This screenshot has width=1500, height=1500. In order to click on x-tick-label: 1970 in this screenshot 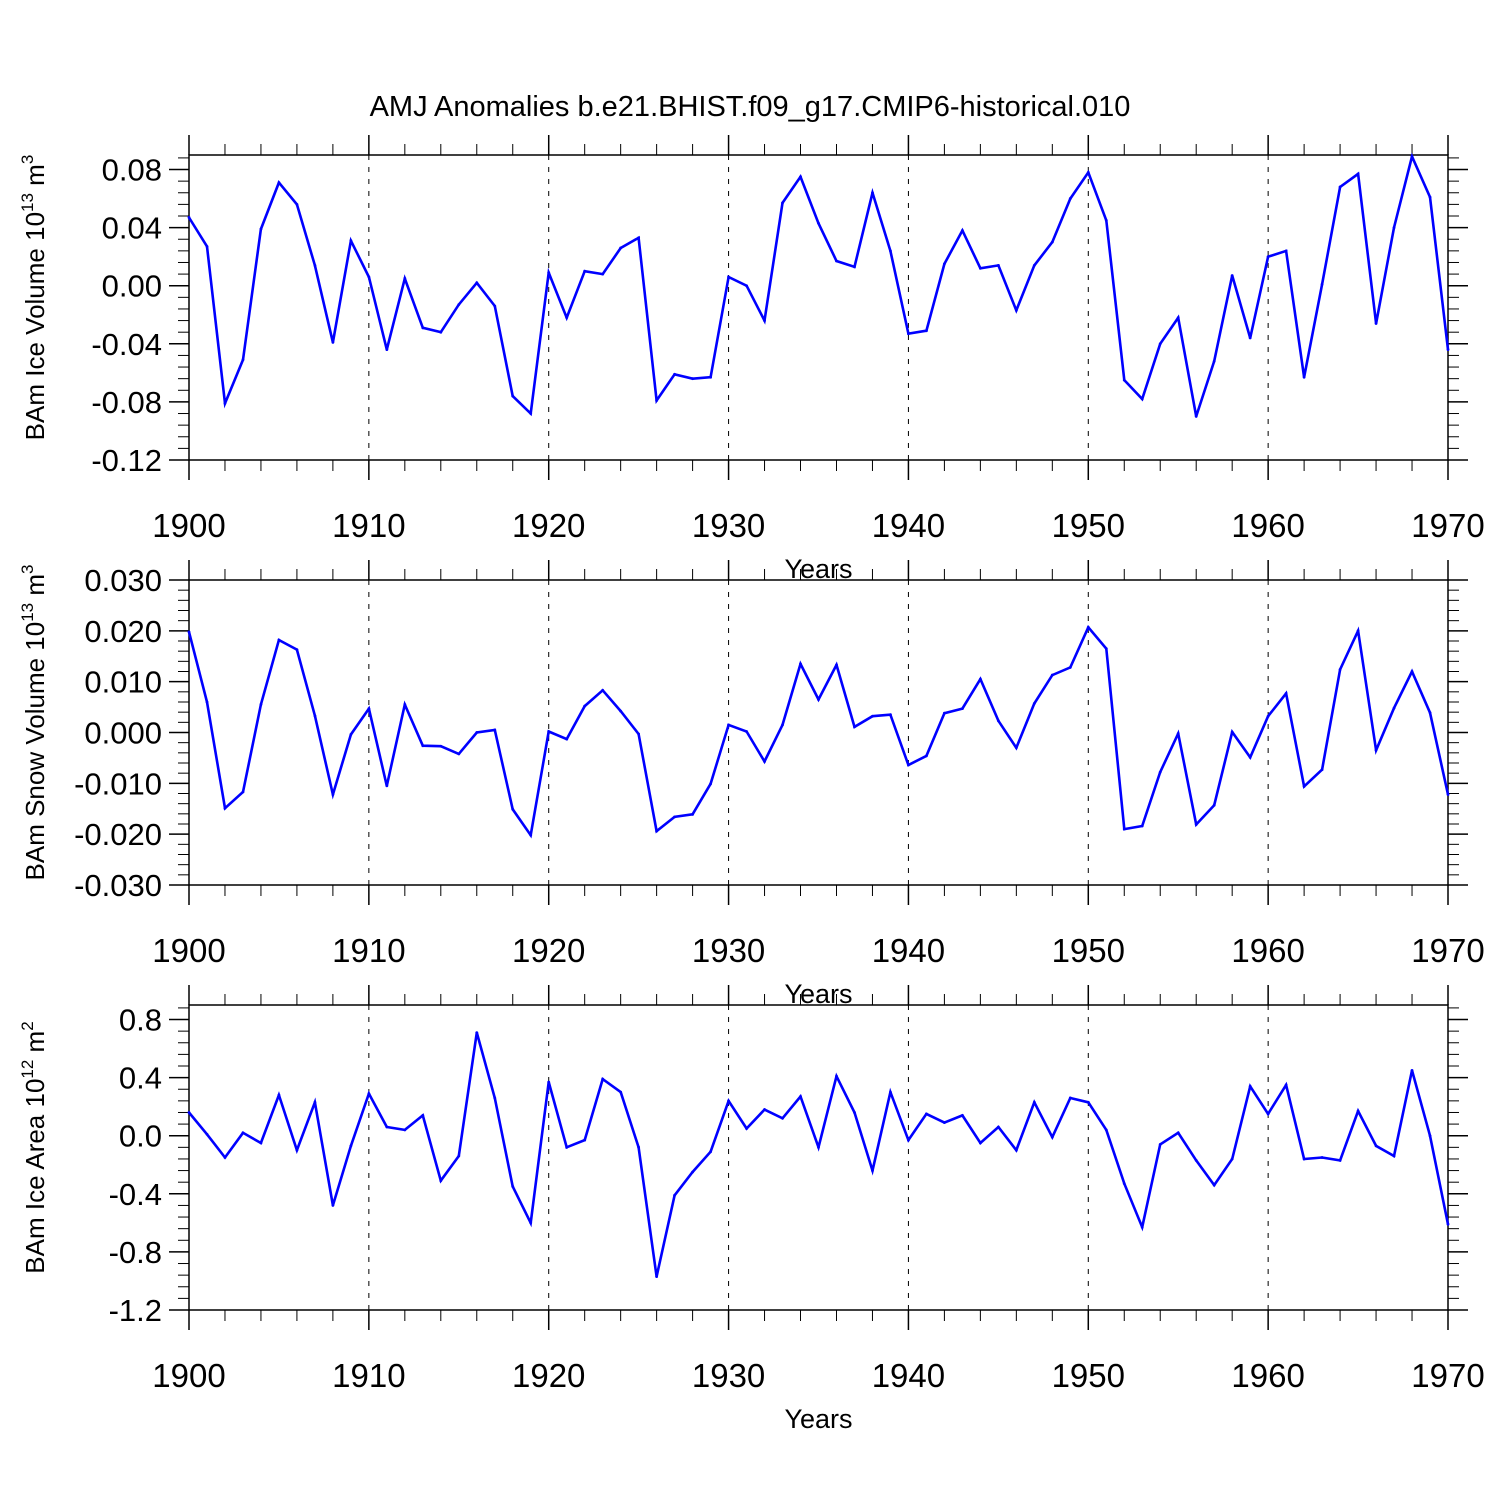, I will do `click(1447, 1375)`.